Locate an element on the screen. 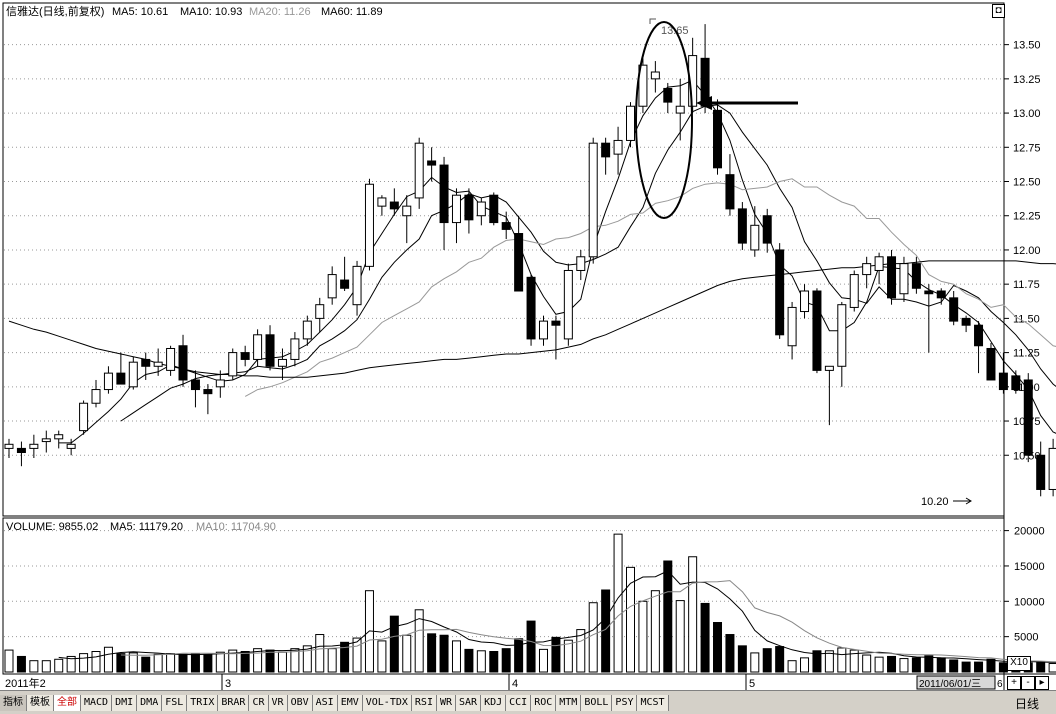 The image size is (1056, 714). indicator-tab-全部: 全部 is located at coordinates (67, 702).